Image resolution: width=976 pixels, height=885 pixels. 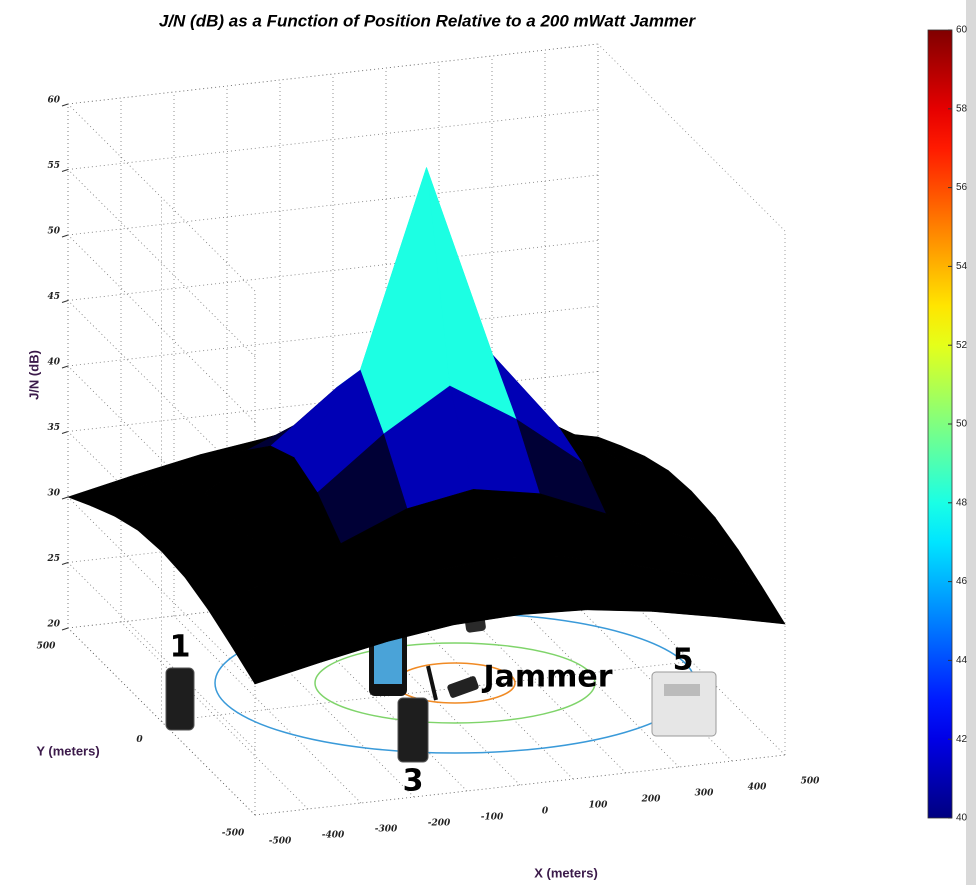 I want to click on z-tick-label: 20, so click(x=53, y=625).